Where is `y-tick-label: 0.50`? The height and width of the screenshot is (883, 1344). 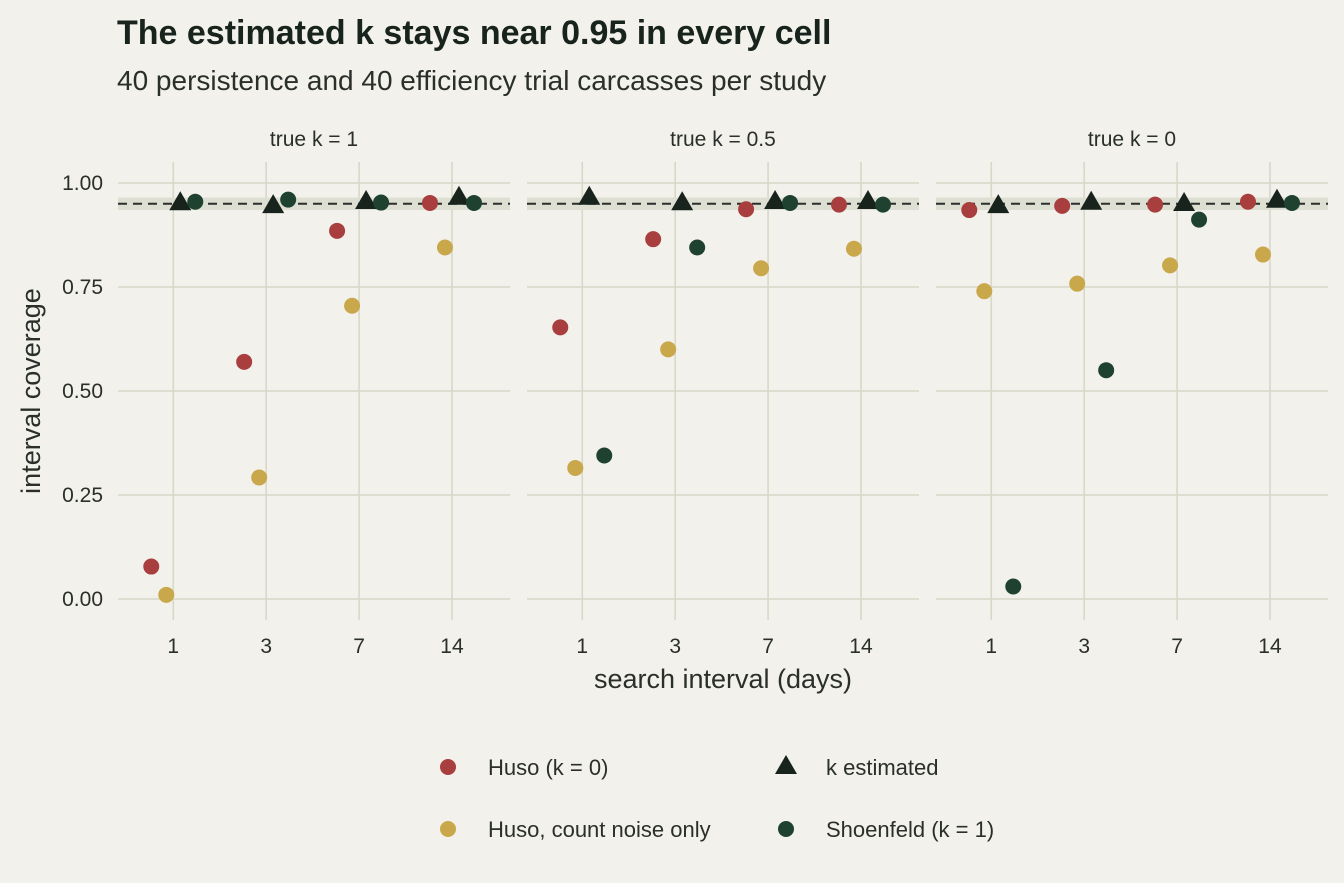
y-tick-label: 0.50 is located at coordinates (82, 391).